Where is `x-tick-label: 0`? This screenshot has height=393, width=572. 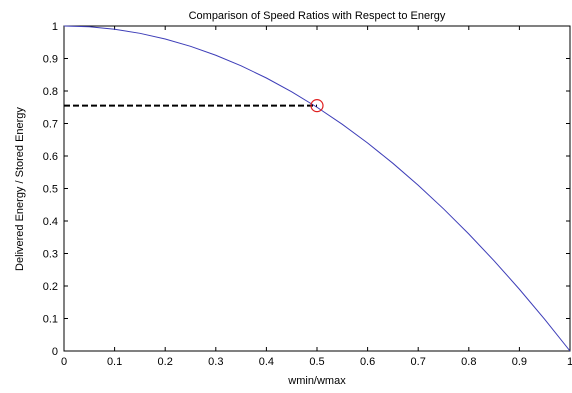
x-tick-label: 0 is located at coordinates (64, 362).